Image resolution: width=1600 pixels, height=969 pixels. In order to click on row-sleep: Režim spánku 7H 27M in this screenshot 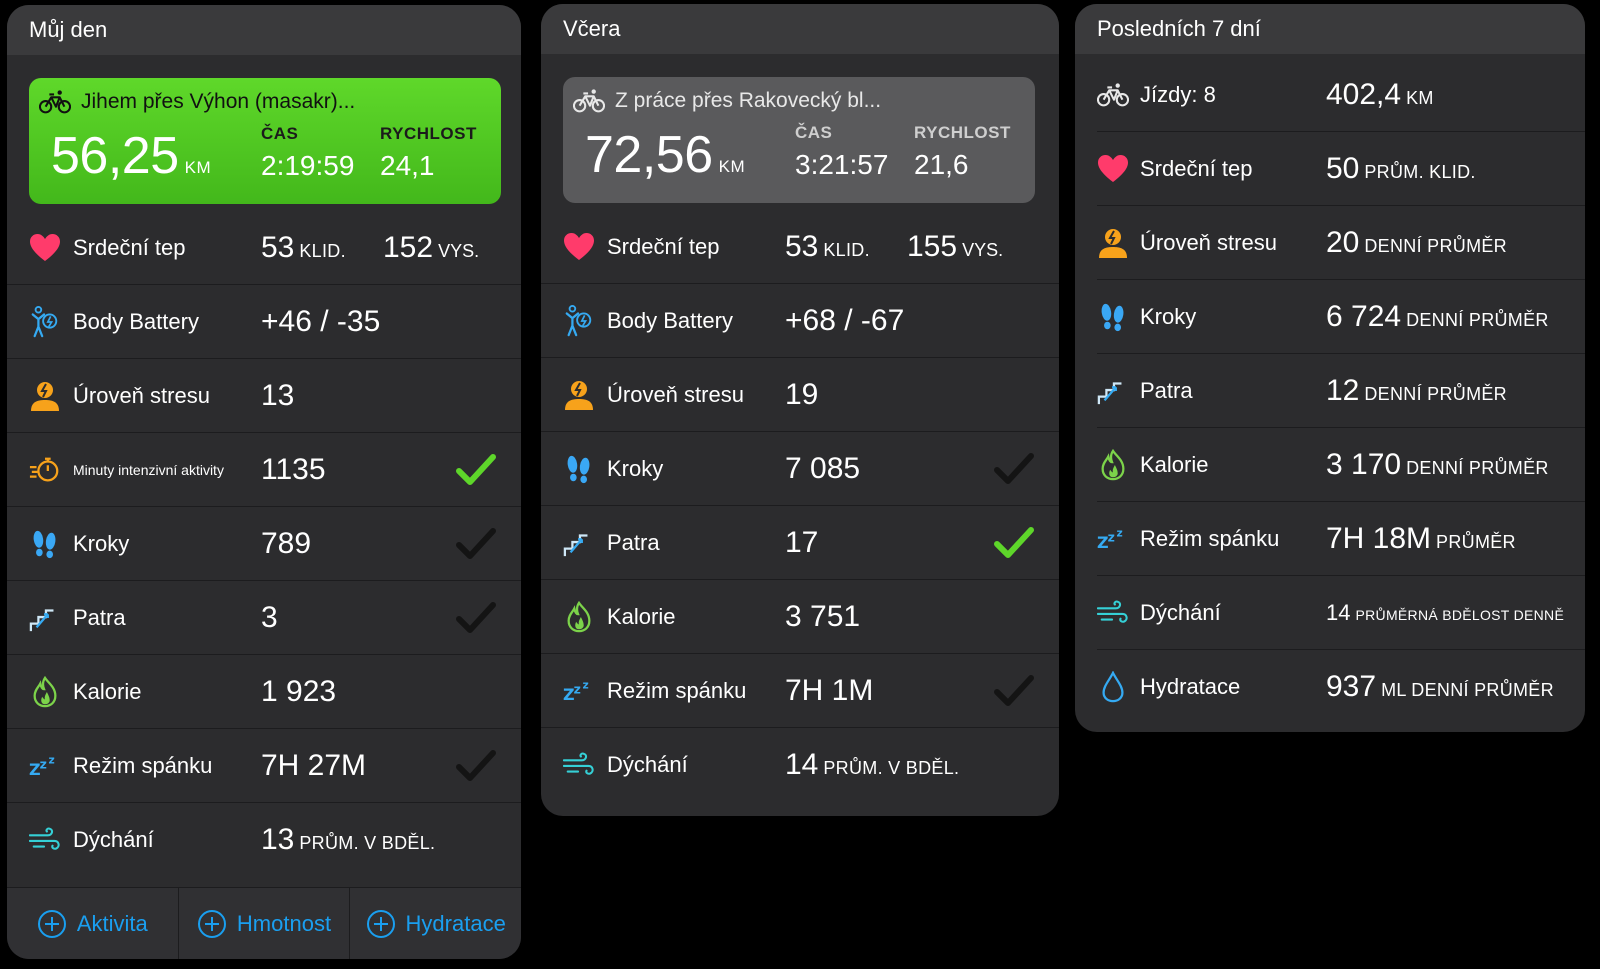, I will do `click(264, 766)`.